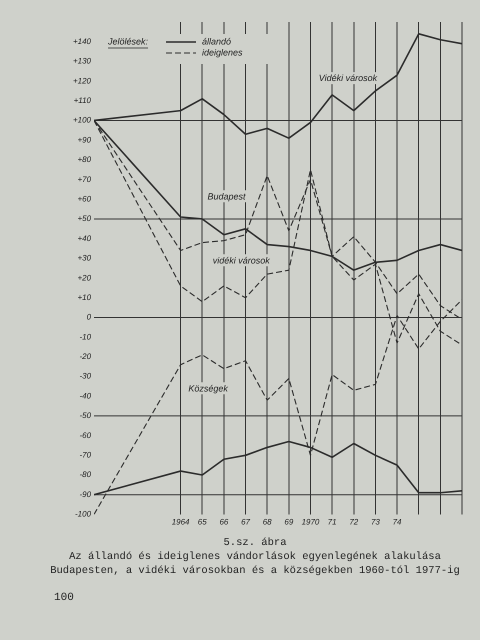 The height and width of the screenshot is (640, 480). What do you see at coordinates (85, 415) in the screenshot?
I see `y-tick-label: -50` at bounding box center [85, 415].